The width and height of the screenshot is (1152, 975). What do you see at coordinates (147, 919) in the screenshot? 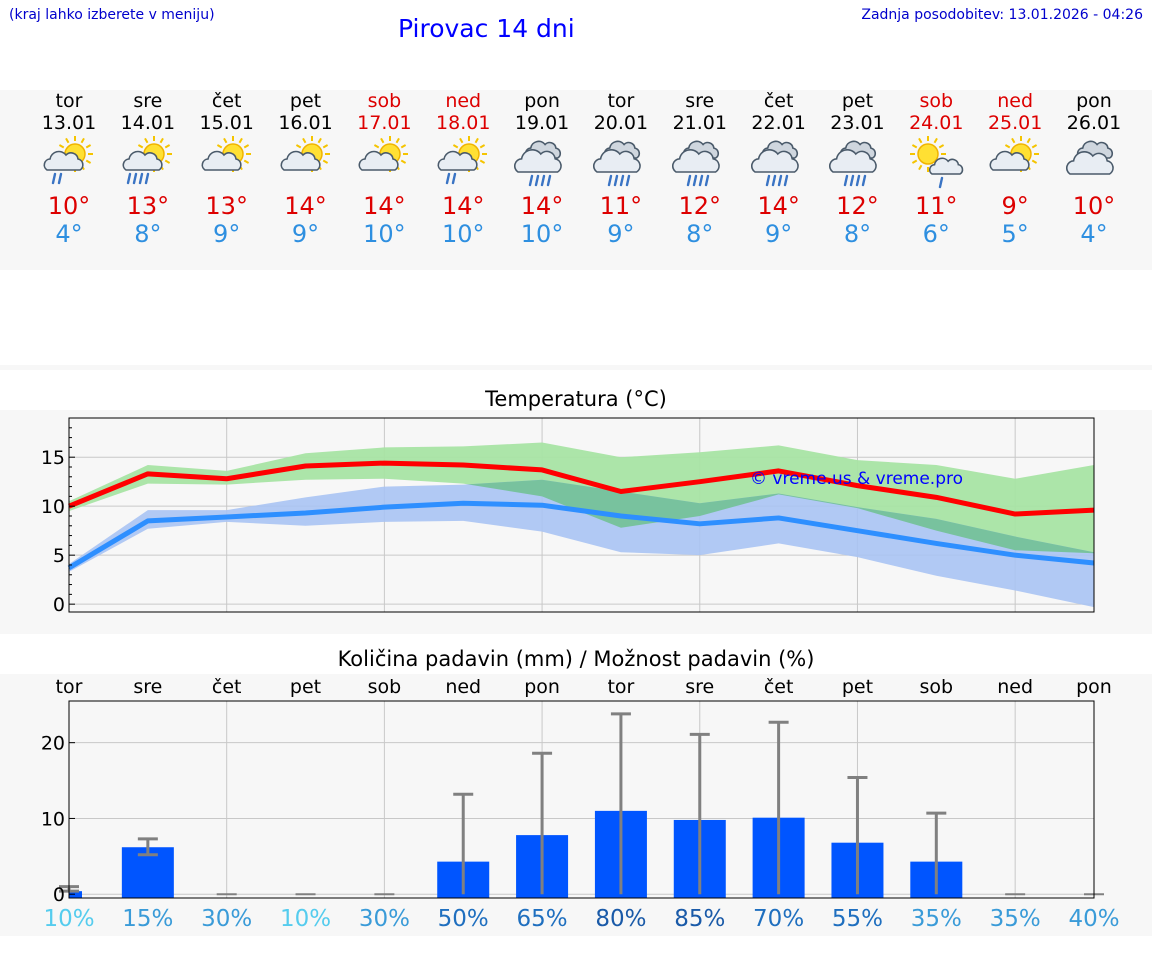
I see `precip-probability-label: 15%` at bounding box center [147, 919].